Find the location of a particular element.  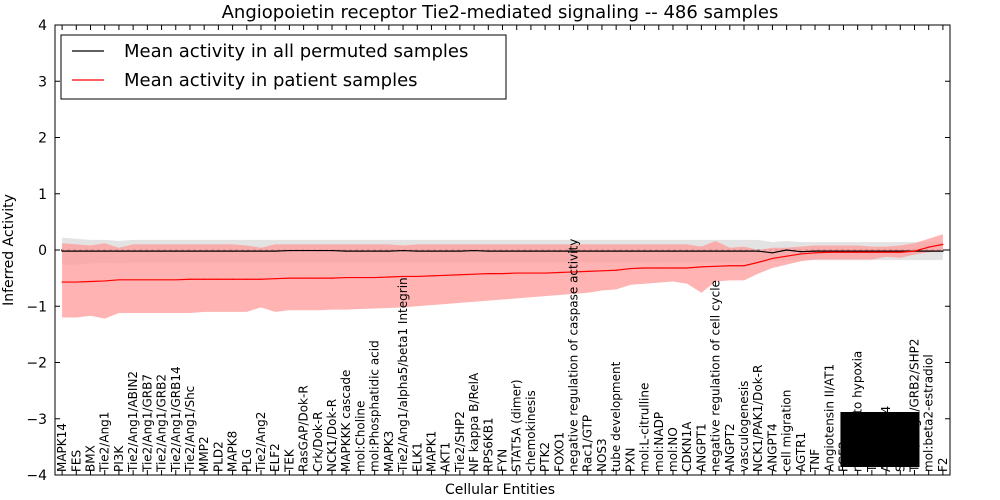

x-tick-label: PLD2 is located at coordinates (218, 456).